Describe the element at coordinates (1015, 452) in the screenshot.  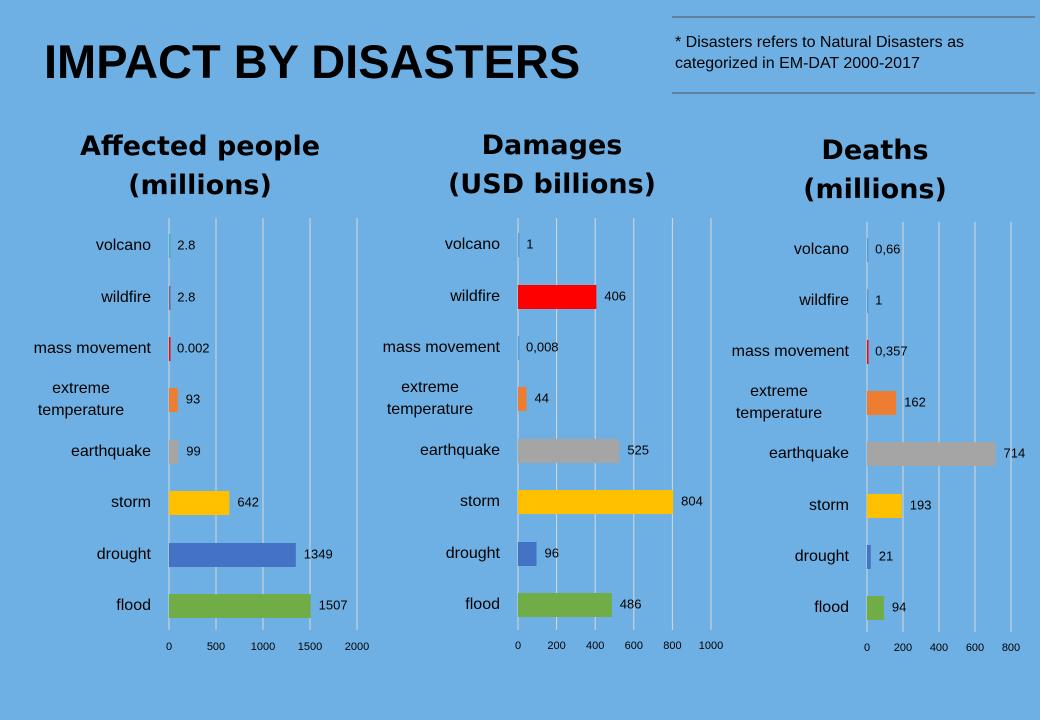
I see `value-label: 714` at that location.